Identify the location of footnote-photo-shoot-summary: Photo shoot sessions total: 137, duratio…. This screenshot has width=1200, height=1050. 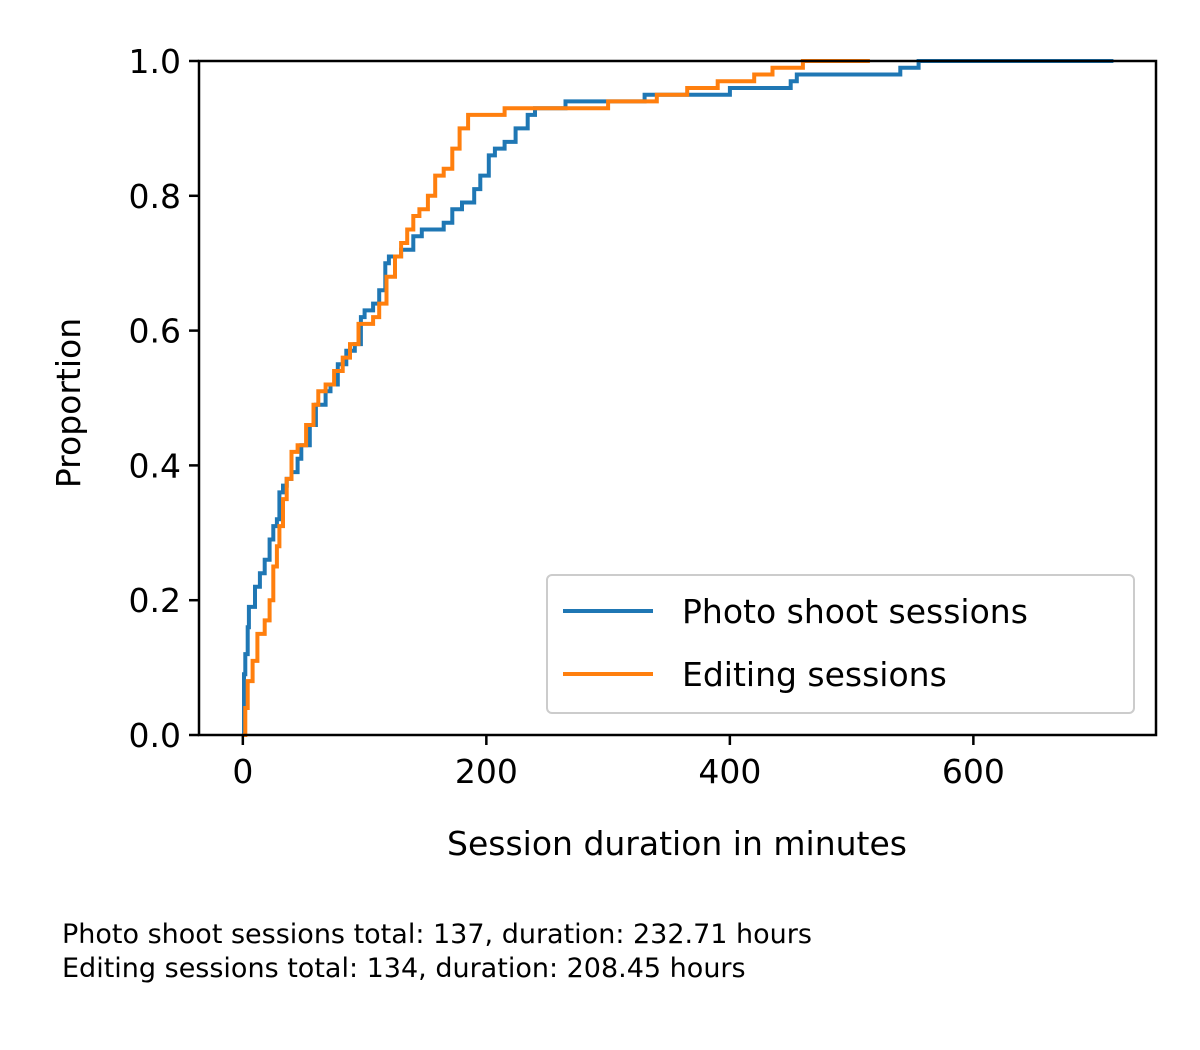
(437, 934).